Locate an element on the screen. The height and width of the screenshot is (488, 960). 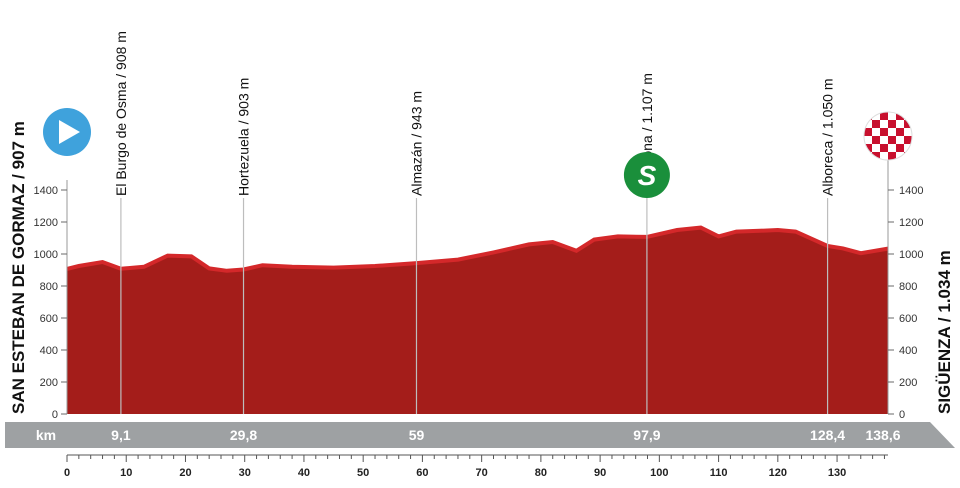
sprint-icon-letter: S is located at coordinates (647, 175).